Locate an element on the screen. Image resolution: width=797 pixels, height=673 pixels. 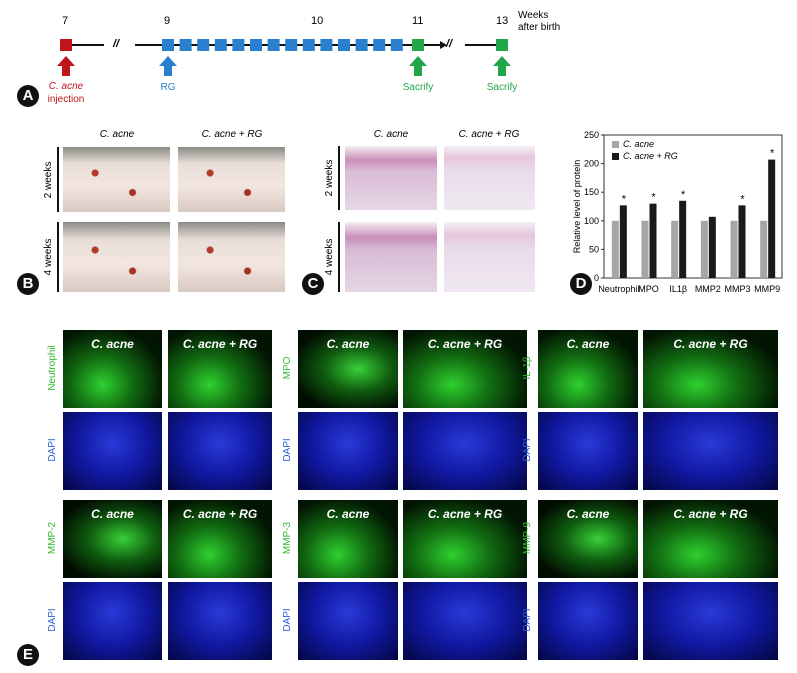
row-label: 2 weeks is located at coordinates (48, 180).